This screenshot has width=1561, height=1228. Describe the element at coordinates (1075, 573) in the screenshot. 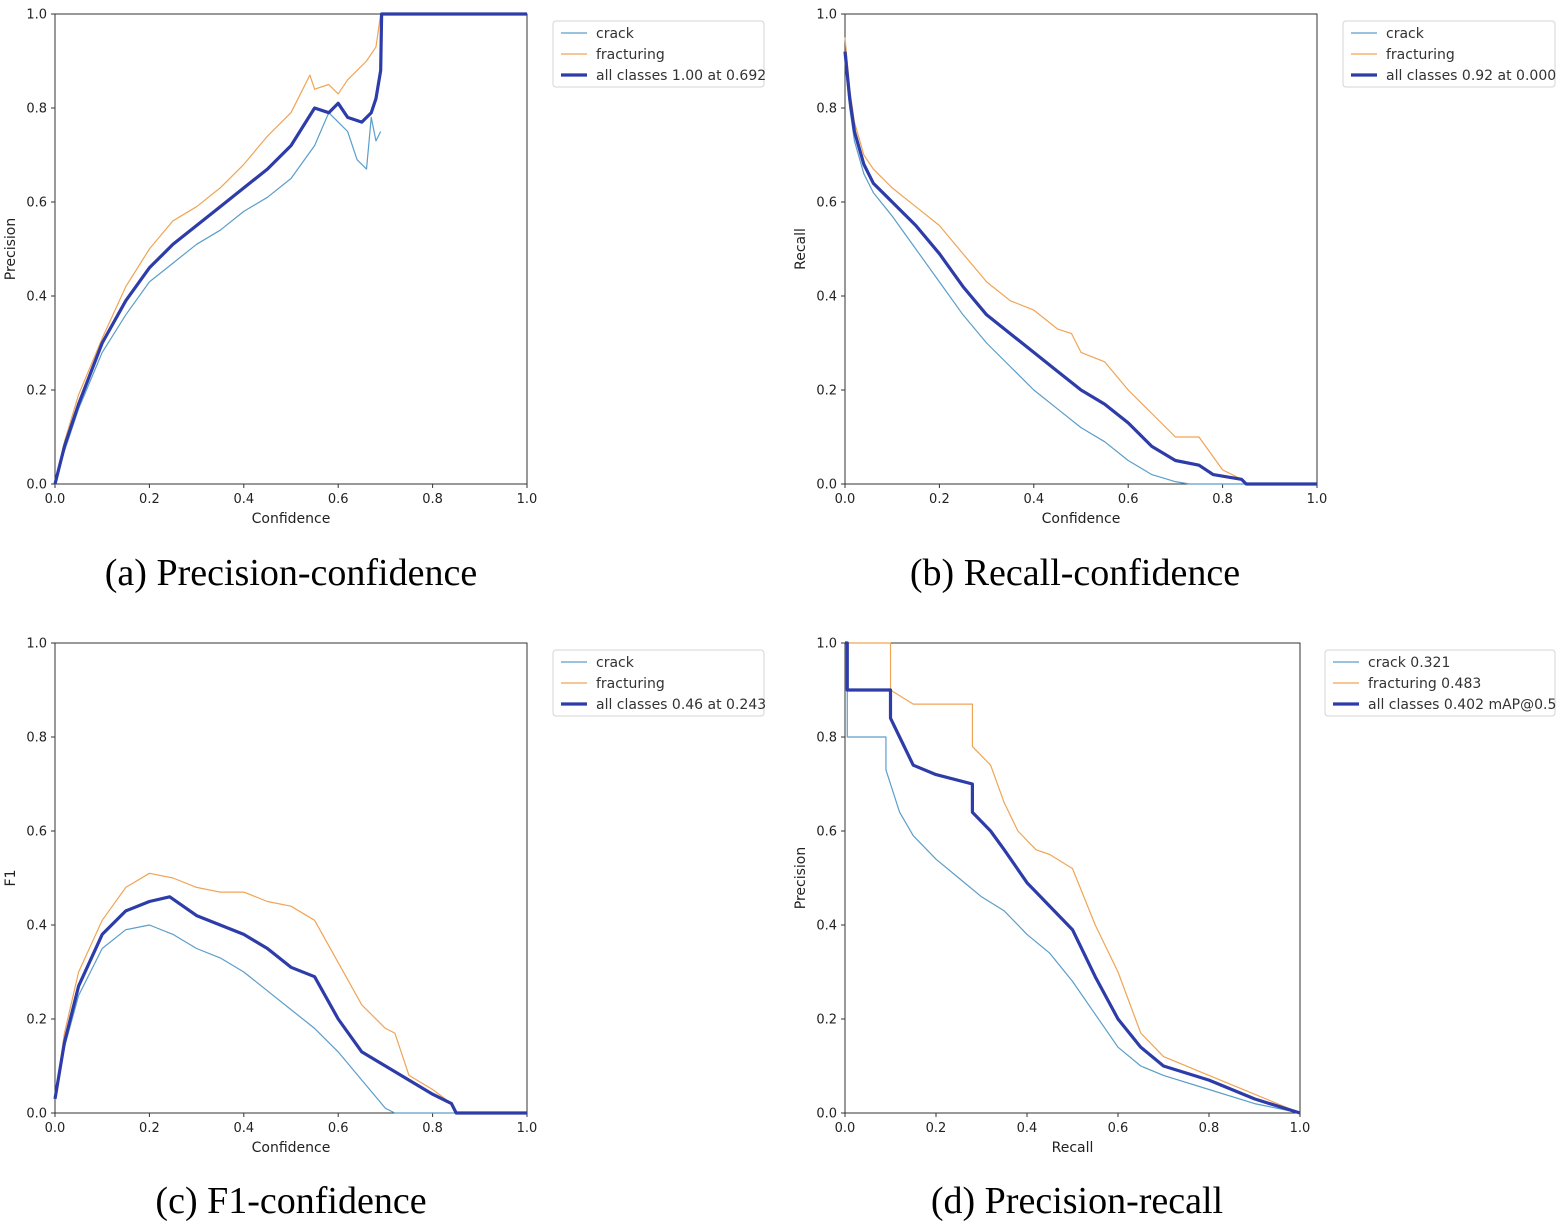

I see `panel-b-caption: (b) Recall-confidence` at that location.